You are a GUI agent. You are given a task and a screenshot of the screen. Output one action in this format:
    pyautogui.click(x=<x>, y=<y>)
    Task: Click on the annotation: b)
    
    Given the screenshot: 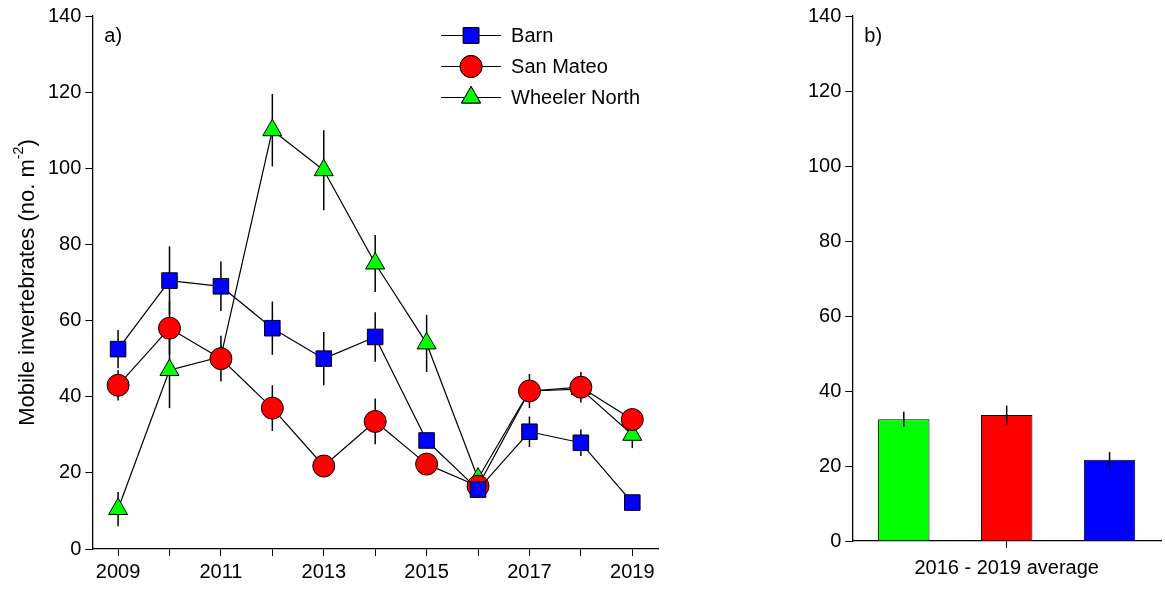 What is the action you would take?
    pyautogui.click(x=873, y=34)
    